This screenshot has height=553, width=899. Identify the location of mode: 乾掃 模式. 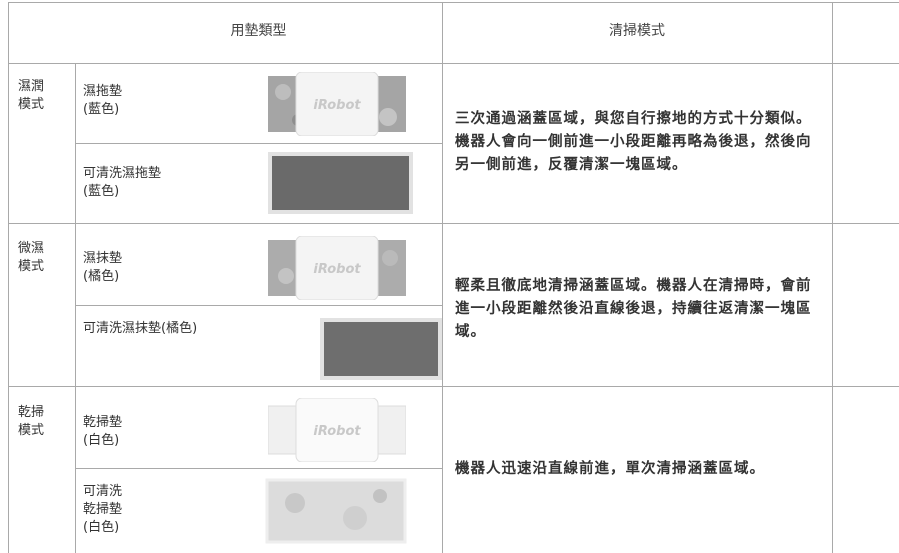
(31, 421).